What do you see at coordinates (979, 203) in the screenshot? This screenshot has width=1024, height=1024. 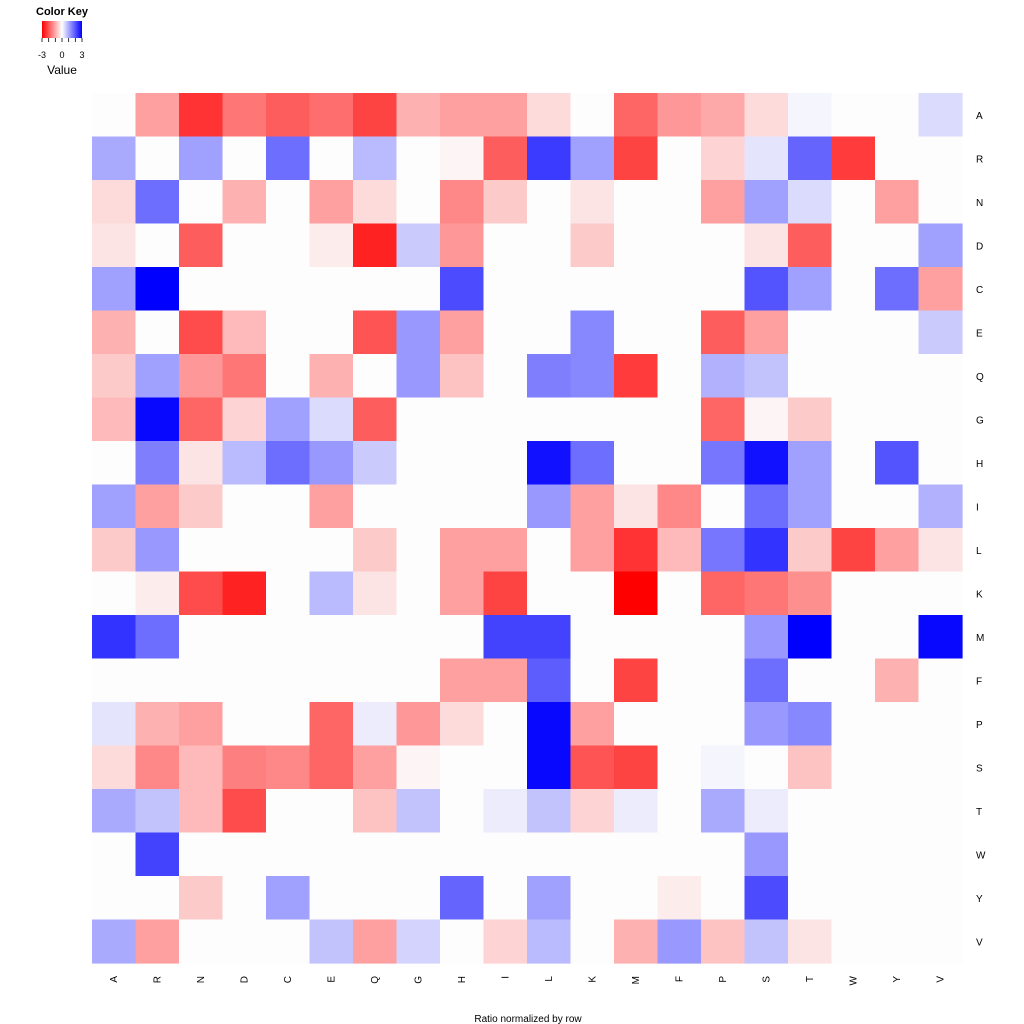 I see `row-label: N` at bounding box center [979, 203].